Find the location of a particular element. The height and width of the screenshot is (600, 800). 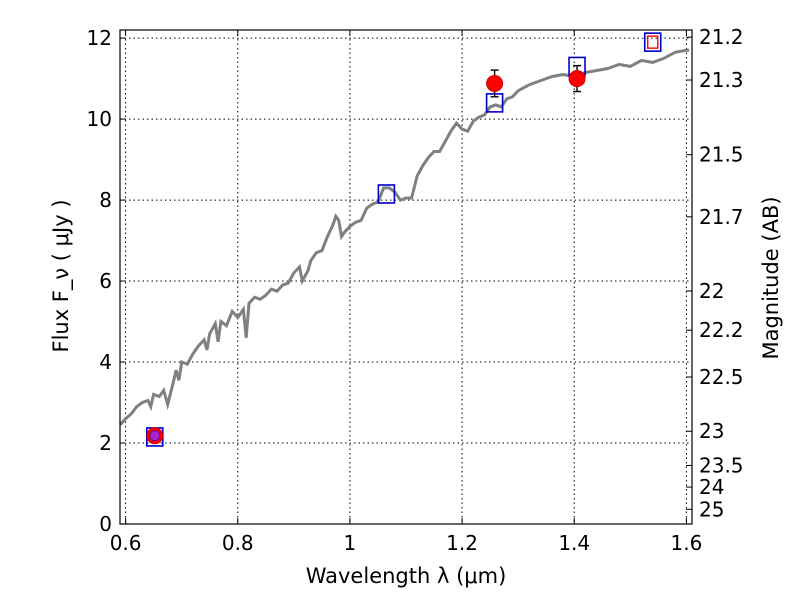

x-tick-label: 0.8 is located at coordinates (238, 543).